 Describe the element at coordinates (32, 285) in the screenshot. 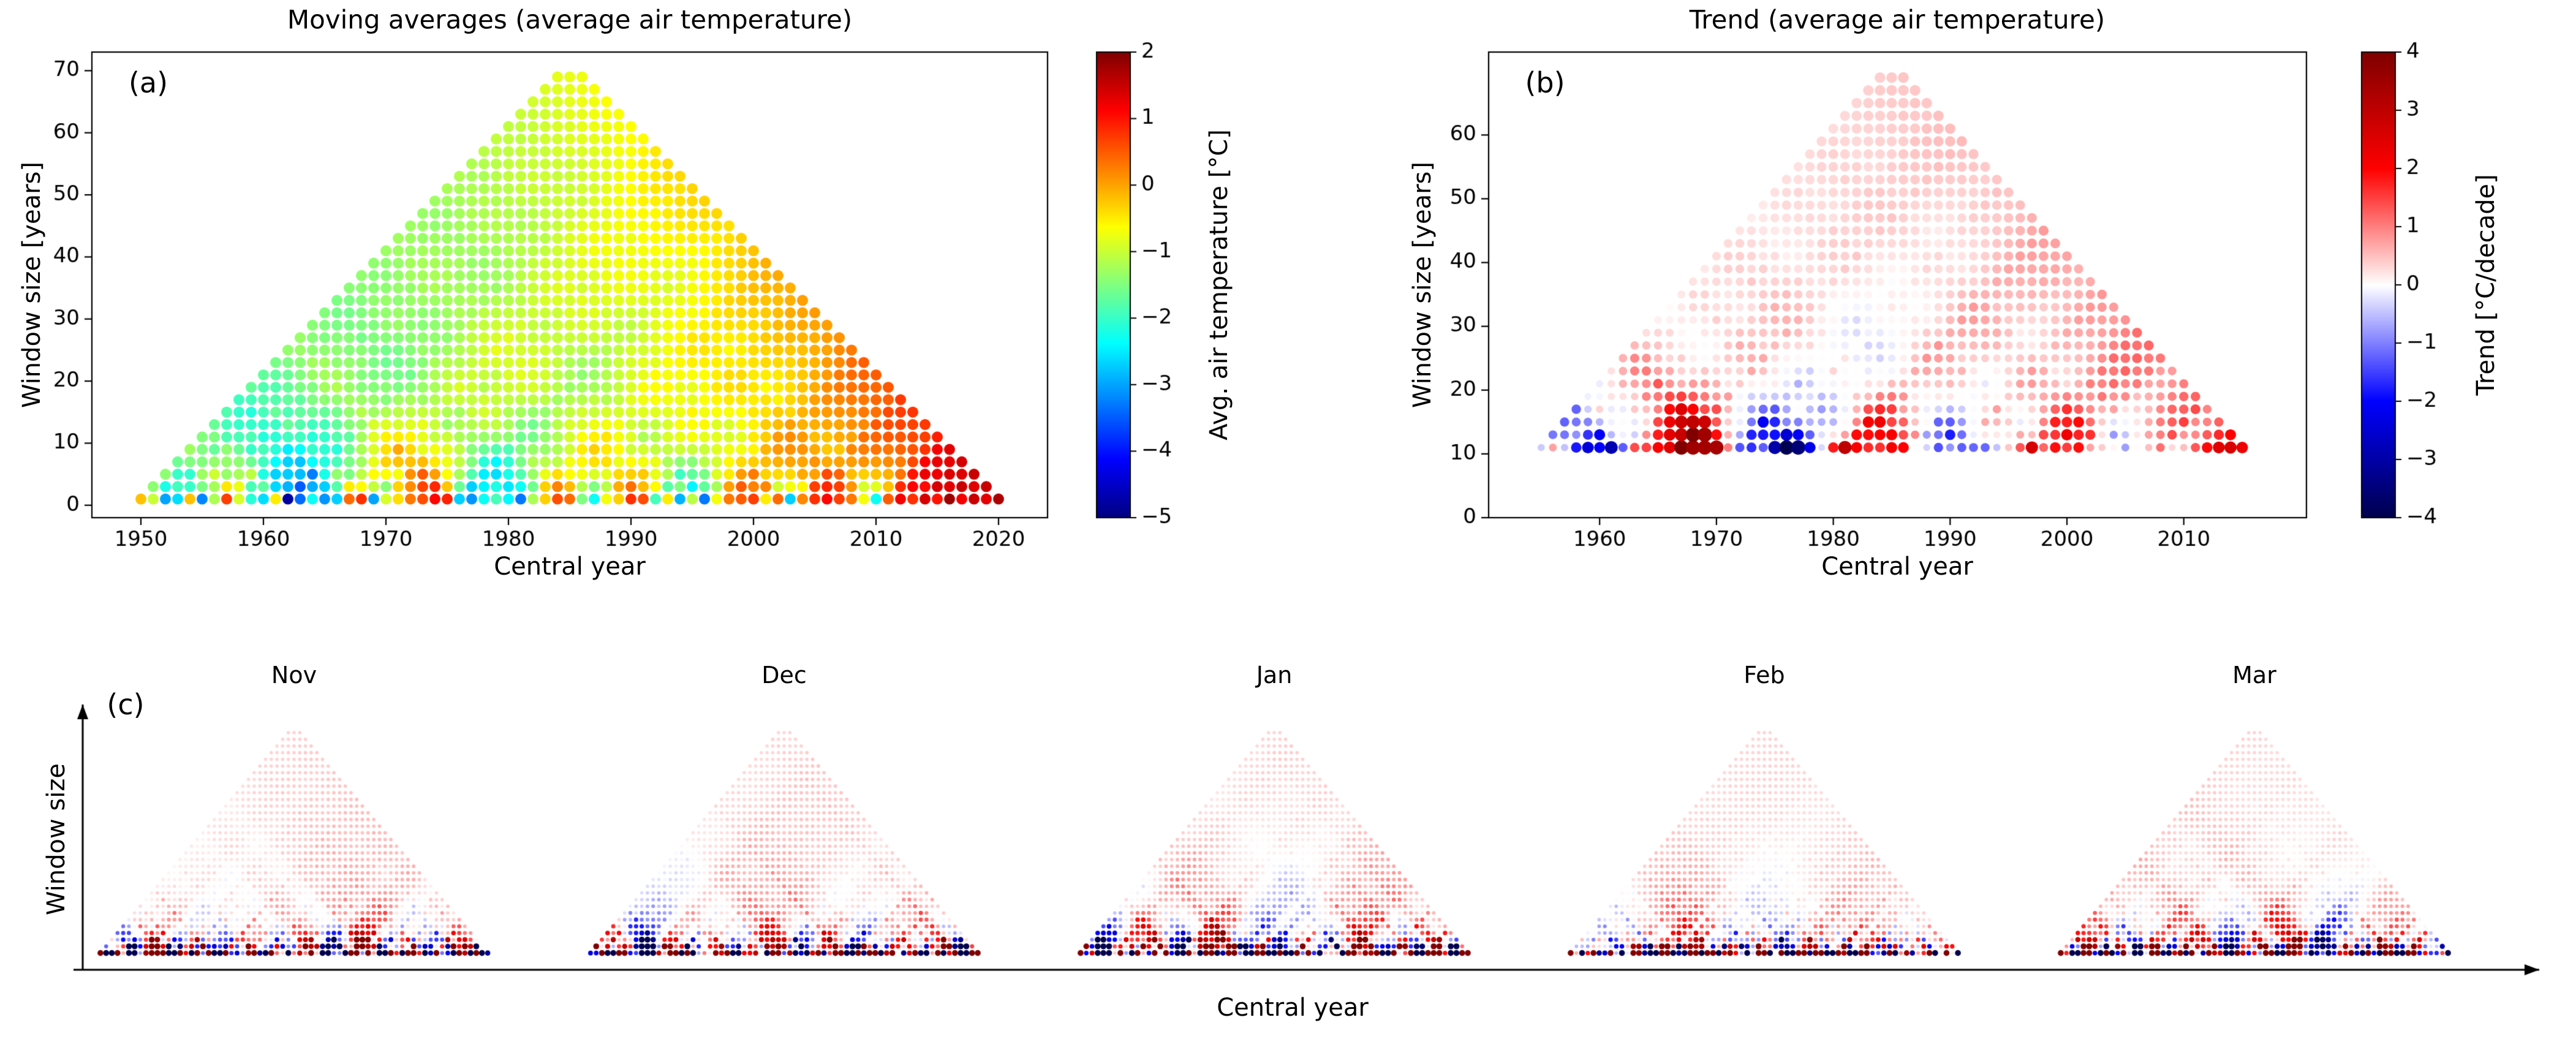

I see `panel-a-ylabel: Window size [years]` at that location.